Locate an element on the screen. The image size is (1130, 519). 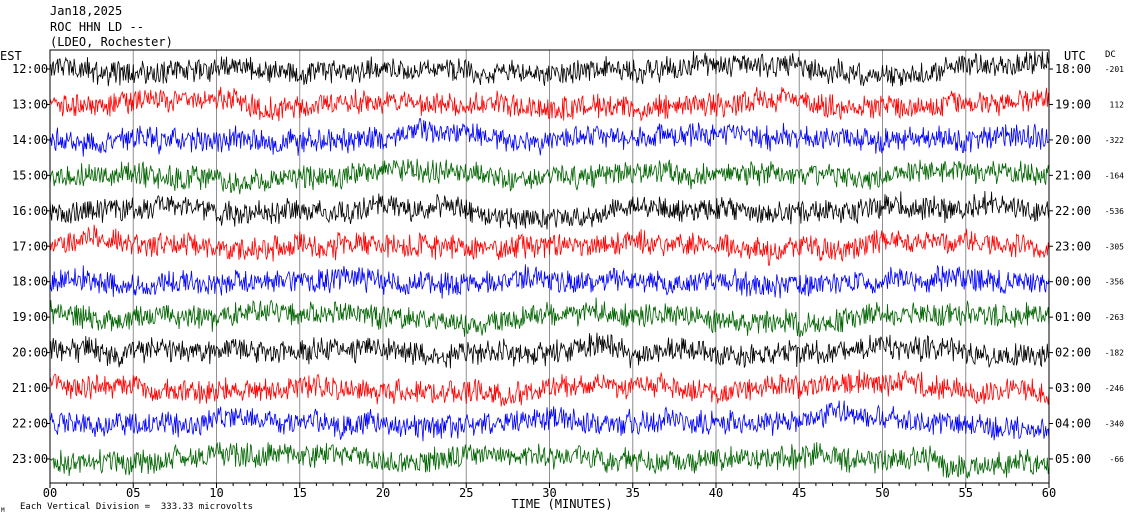
utc-hour-label: 02:00 is located at coordinates (1073, 353).